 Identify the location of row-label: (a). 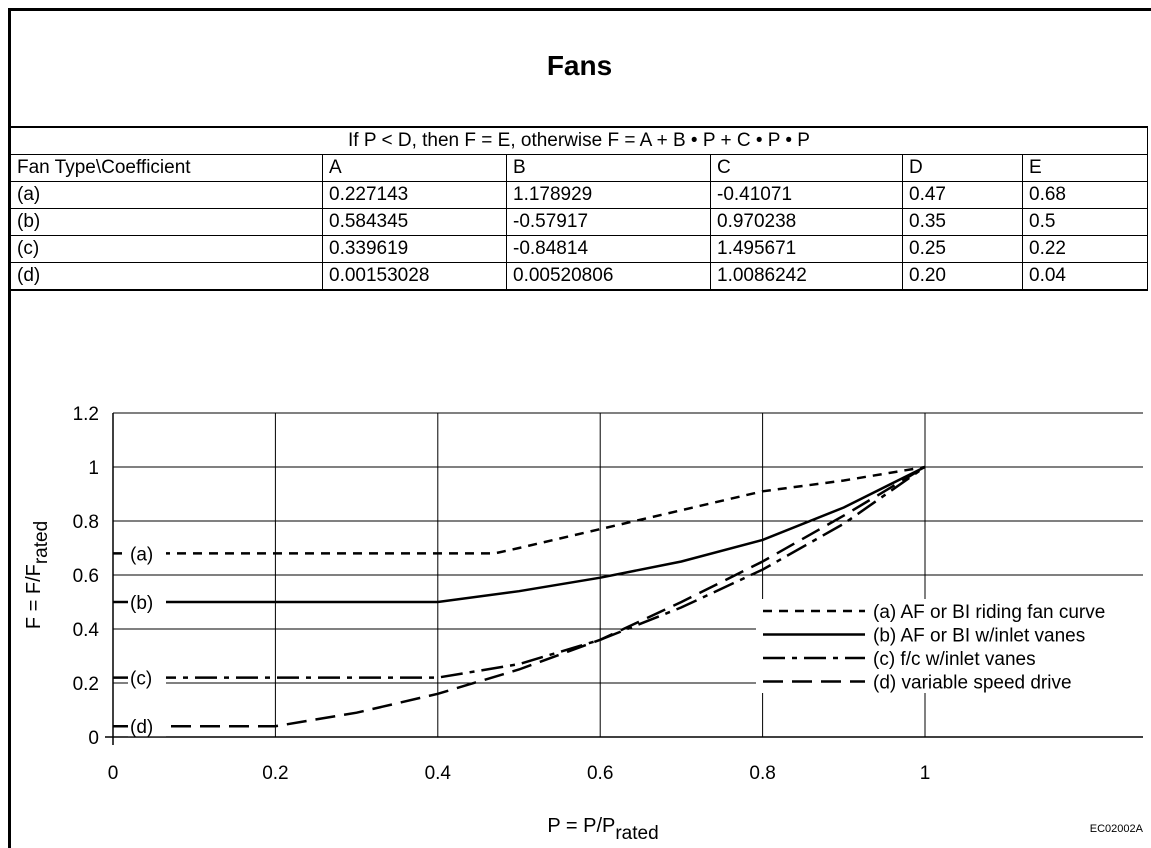
(166, 195).